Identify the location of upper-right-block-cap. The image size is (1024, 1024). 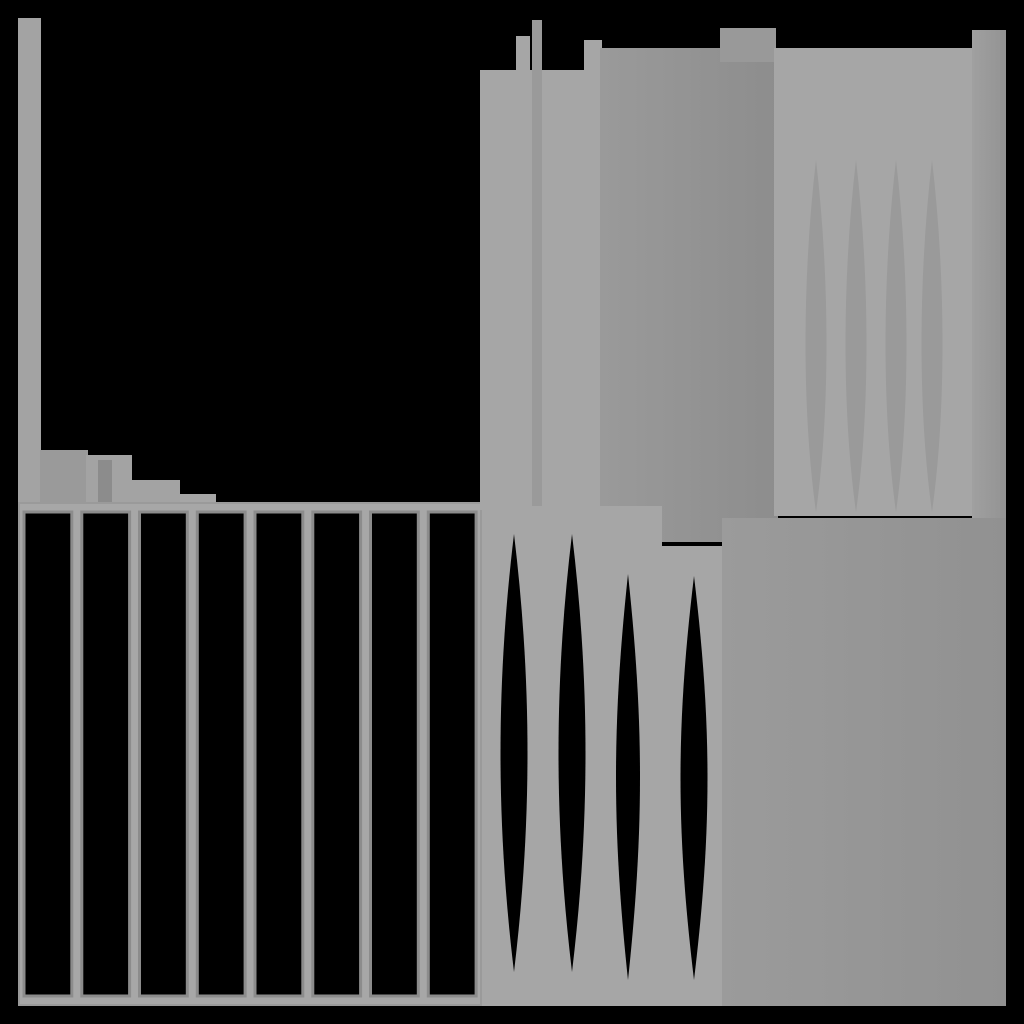
(748, 45).